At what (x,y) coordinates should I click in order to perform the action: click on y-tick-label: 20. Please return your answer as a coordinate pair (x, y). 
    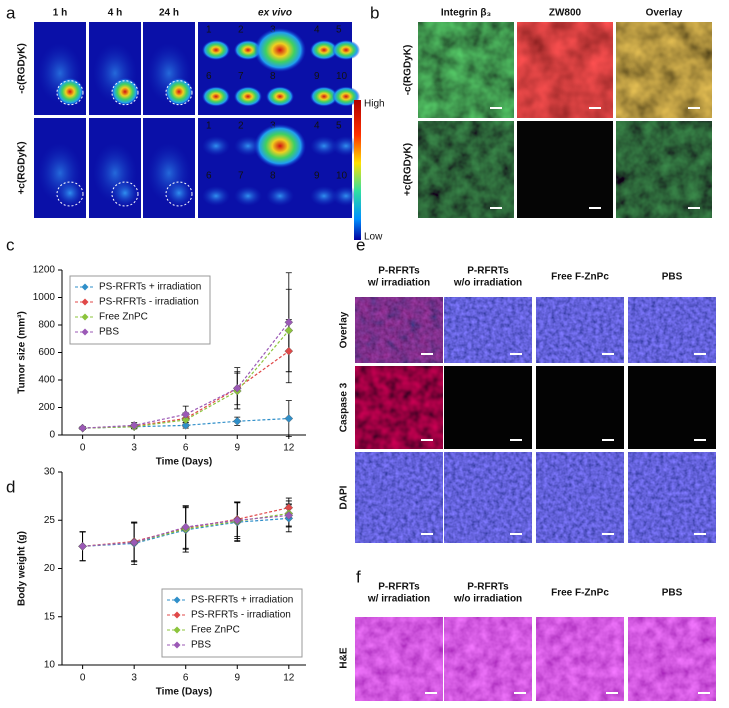
    Looking at the image, I should click on (50, 568).